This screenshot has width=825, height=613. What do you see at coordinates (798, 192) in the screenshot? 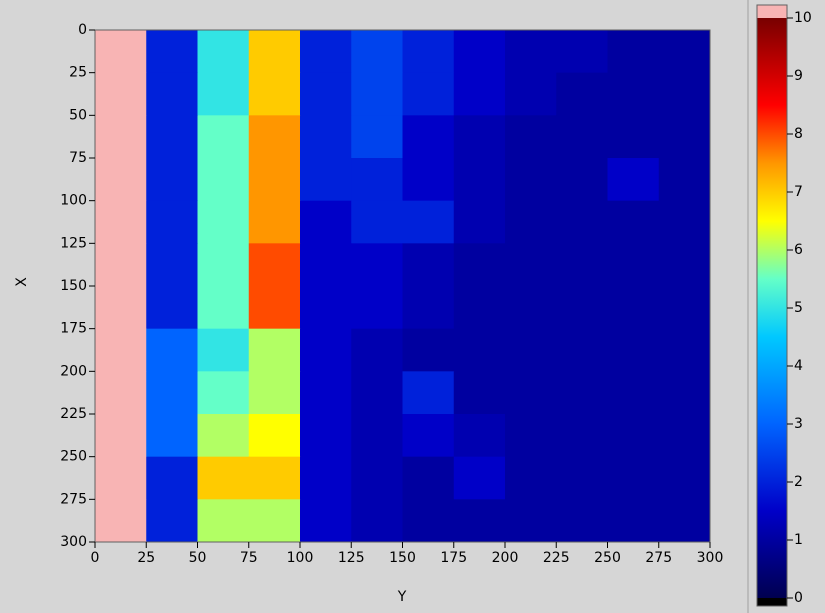
I see `colorbar-tick-label: 7` at bounding box center [798, 192].